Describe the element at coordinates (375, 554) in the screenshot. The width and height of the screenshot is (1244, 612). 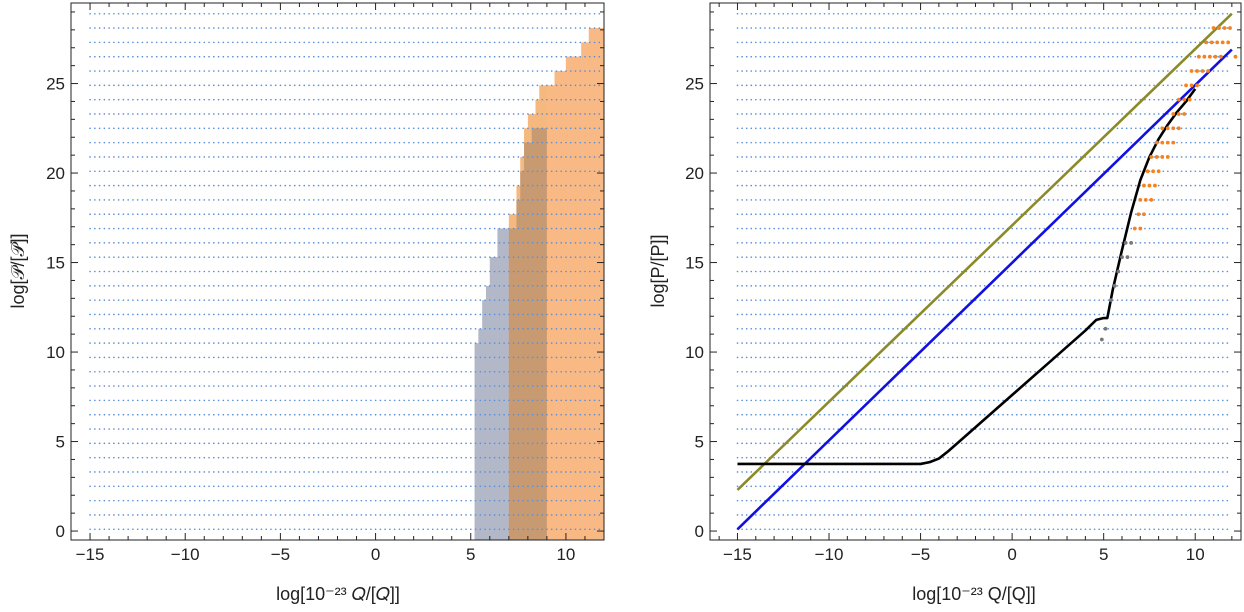
I see `x-tick-label: 0` at that location.